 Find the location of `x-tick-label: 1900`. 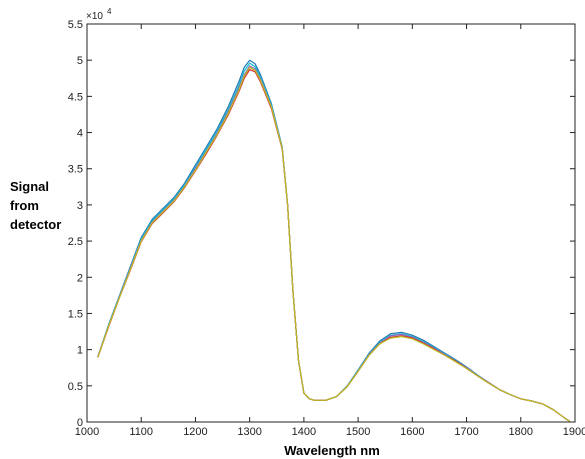

x-tick-label: 1900 is located at coordinates (574, 432).